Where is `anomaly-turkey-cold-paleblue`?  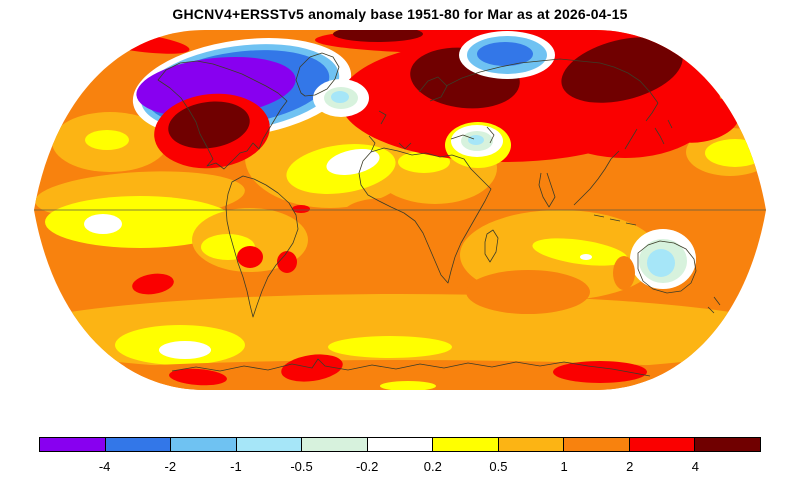 anomaly-turkey-cold-paleblue is located at coordinates (476, 140).